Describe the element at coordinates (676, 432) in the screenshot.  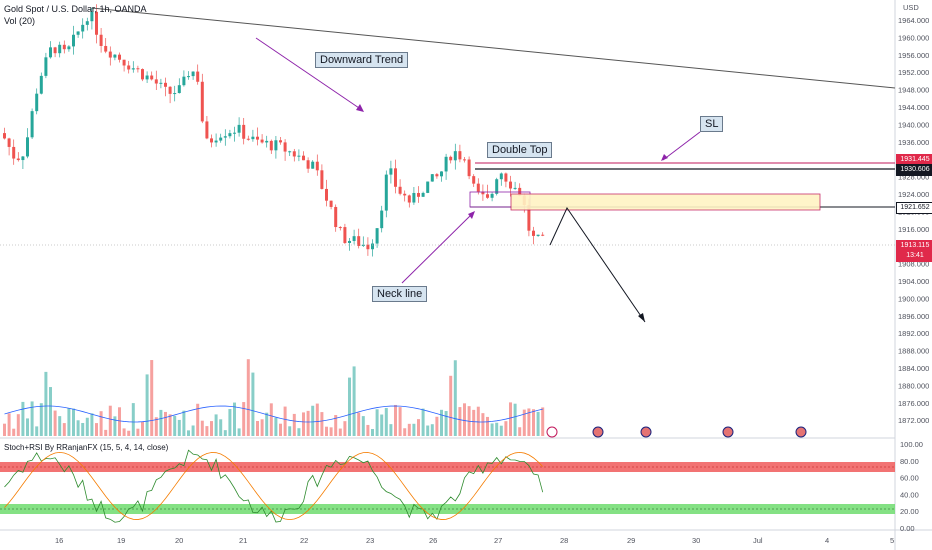
I see `event-flags` at that location.